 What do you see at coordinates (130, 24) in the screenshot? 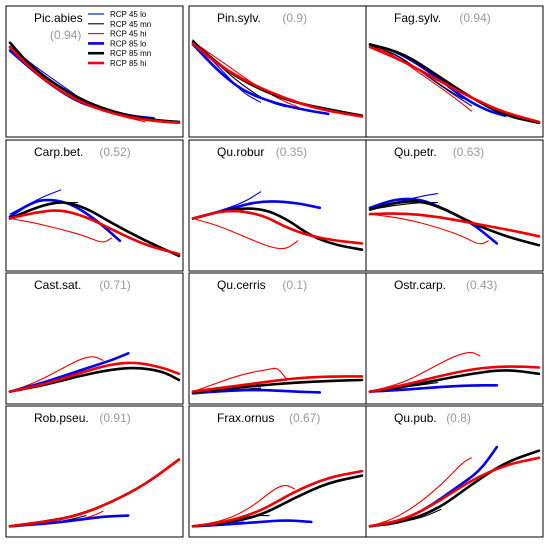
I see `legend-label-rcp-45-mn: RCP 45 mn` at bounding box center [130, 24].